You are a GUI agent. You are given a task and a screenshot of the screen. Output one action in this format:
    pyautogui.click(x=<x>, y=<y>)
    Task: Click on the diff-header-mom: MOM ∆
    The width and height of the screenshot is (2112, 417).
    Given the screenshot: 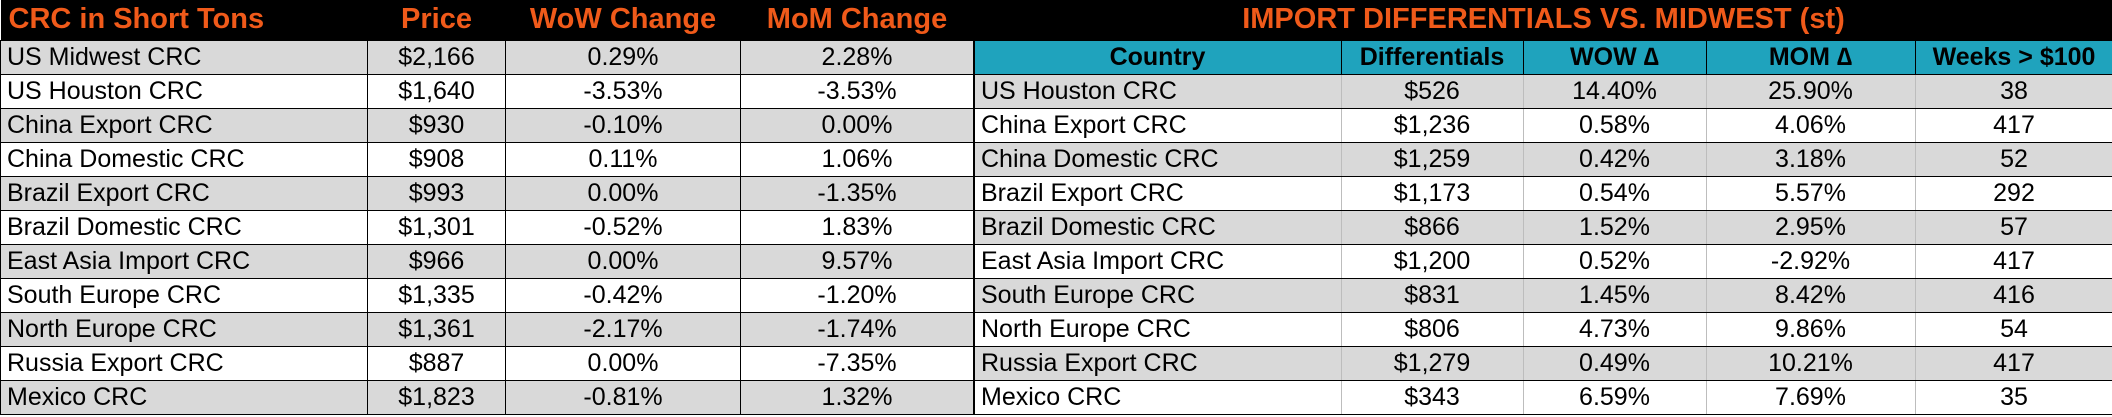 What is the action you would take?
    pyautogui.click(x=1810, y=57)
    